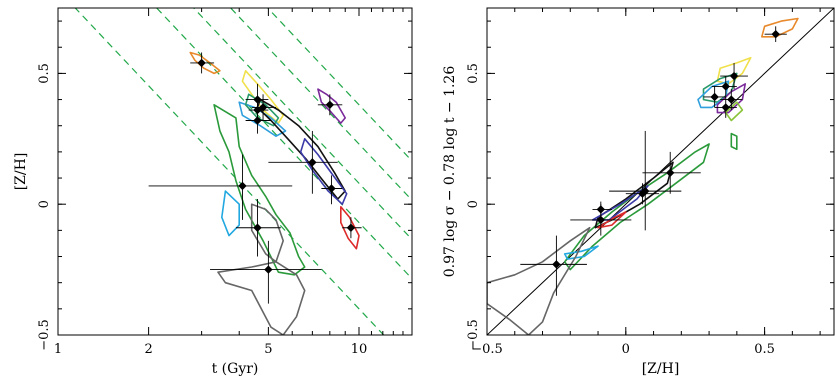 The image size is (836, 386). I want to click on y-axis-label: 0.97 log σ − 0.78 log t − 1.26, so click(450, 172).